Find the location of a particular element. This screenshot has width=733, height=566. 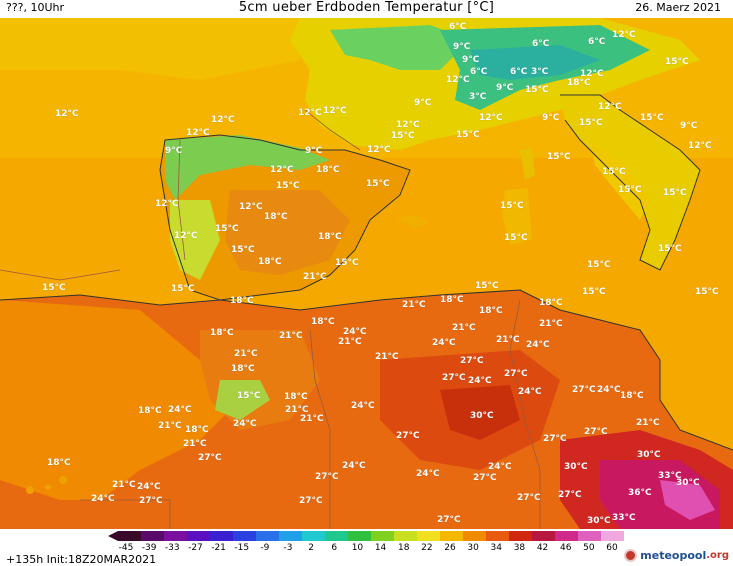

colorbar-tick-label: 30 is located at coordinates (473, 548).